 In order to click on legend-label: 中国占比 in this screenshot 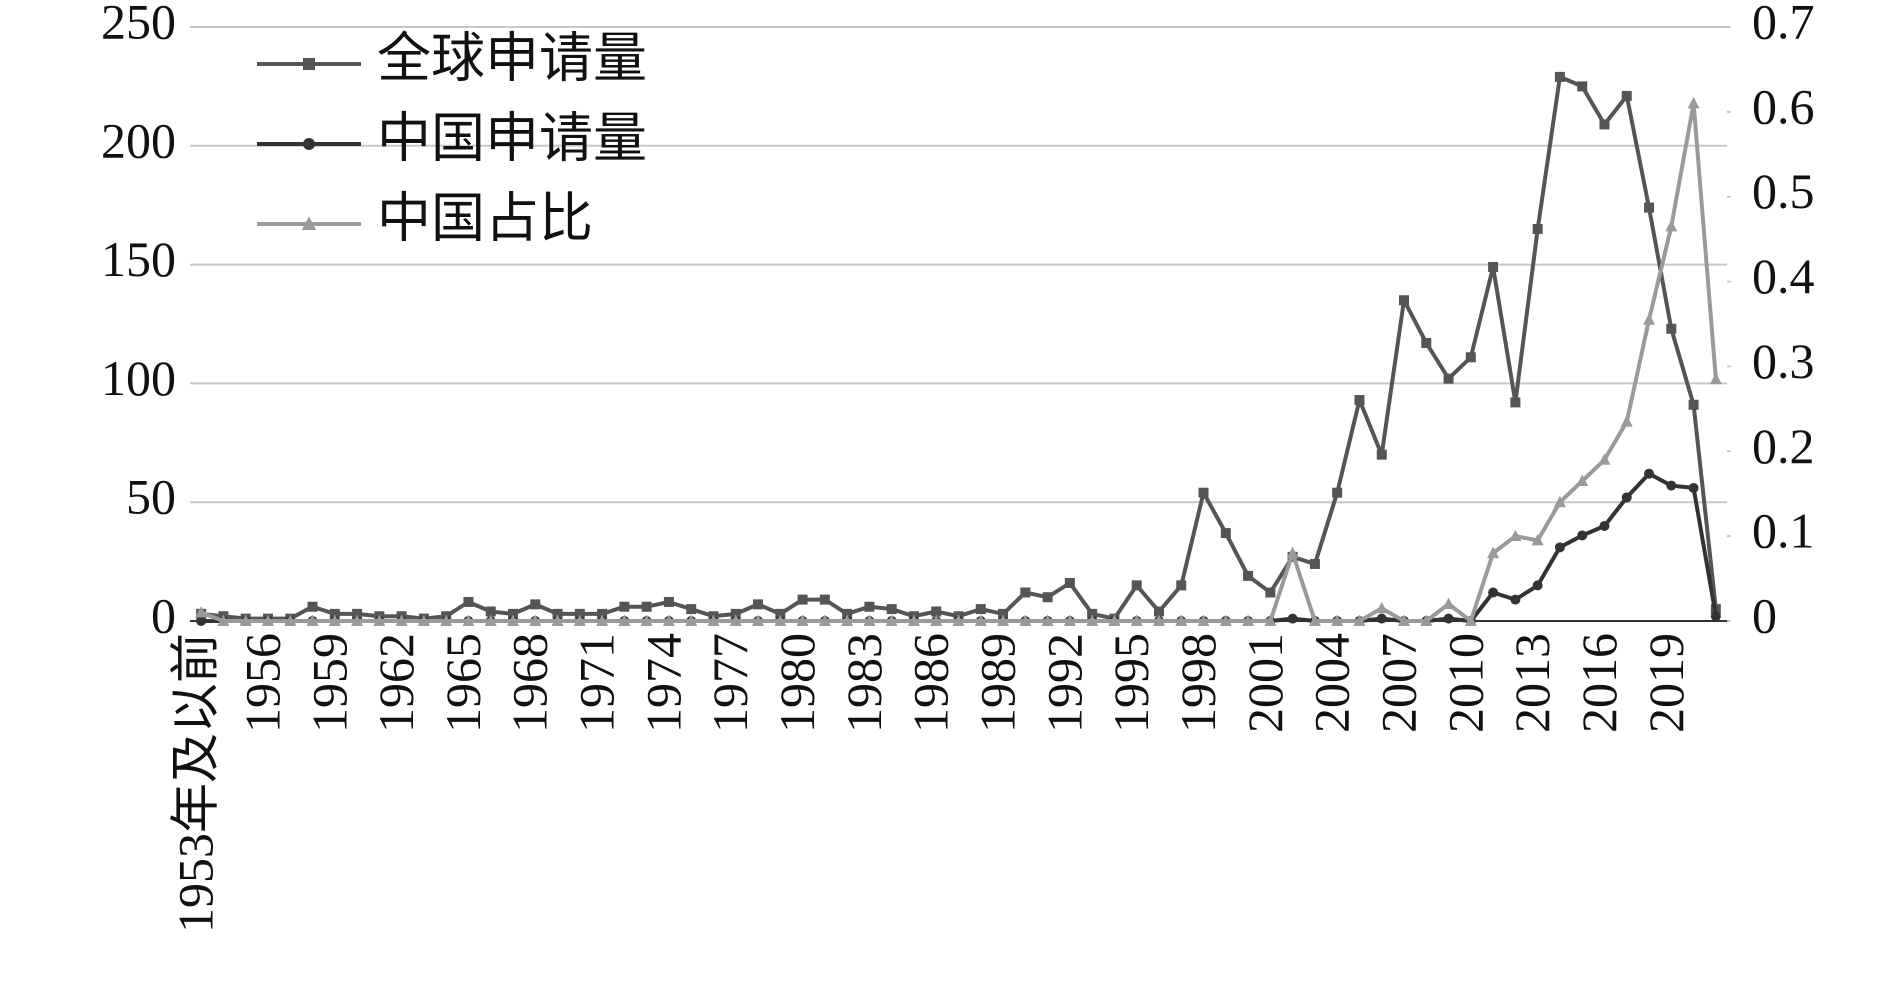, I will do `click(485, 218)`.